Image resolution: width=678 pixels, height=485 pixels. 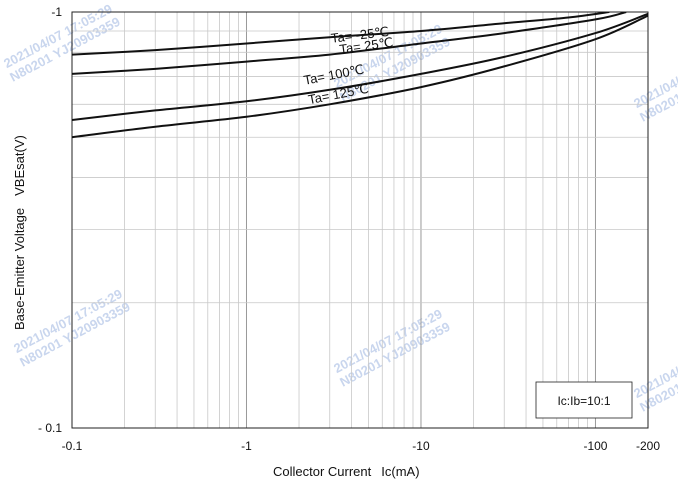 I want to click on x-axis-label: Collector Current Ic(mA), so click(x=346, y=471).